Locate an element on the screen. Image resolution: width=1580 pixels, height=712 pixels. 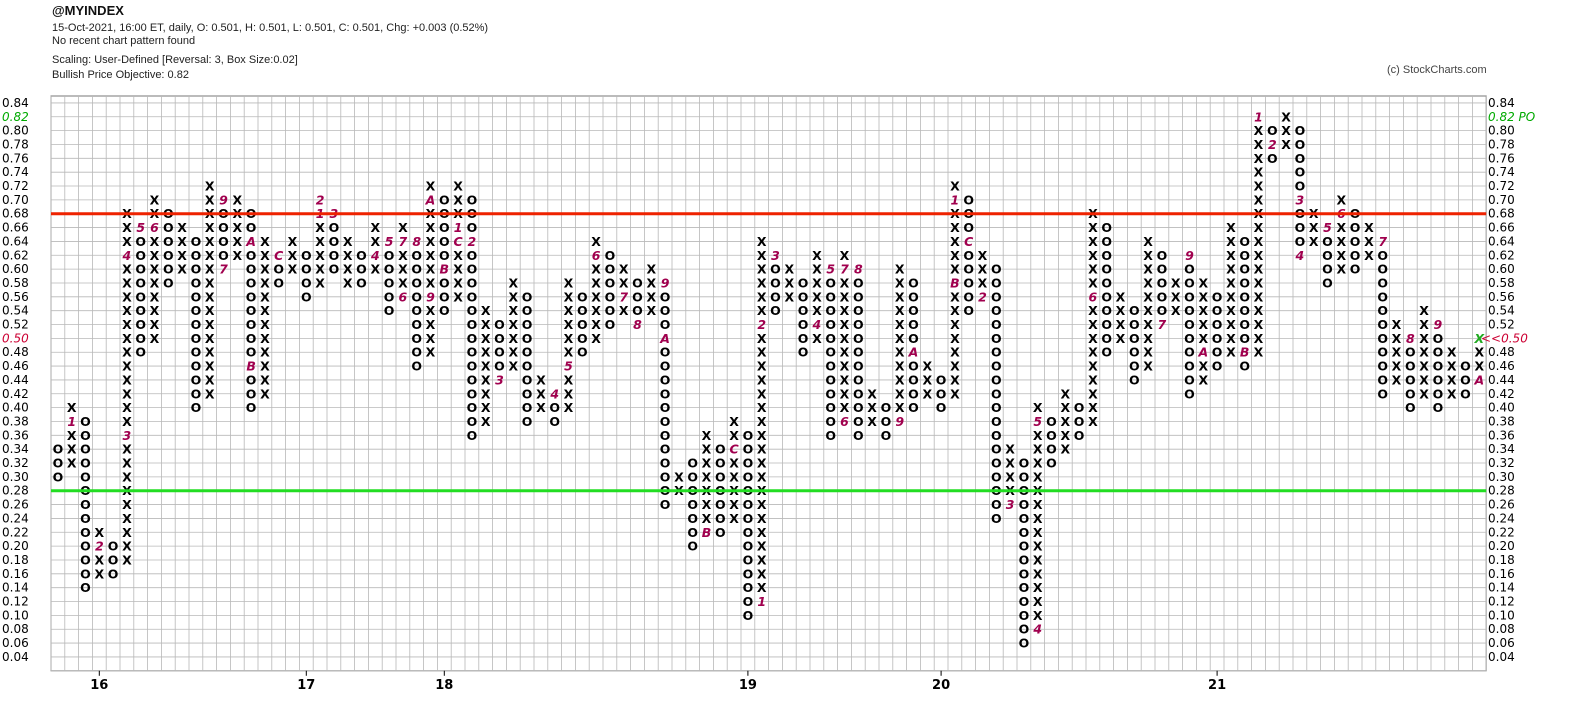
y-tick-label: 0.84 is located at coordinates (1501, 103).